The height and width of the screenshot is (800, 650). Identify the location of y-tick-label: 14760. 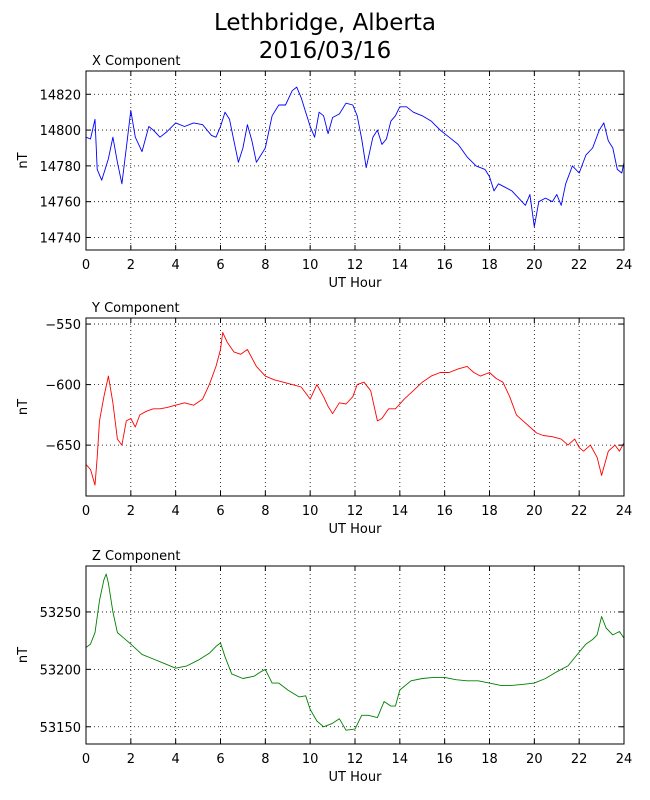
(60, 203).